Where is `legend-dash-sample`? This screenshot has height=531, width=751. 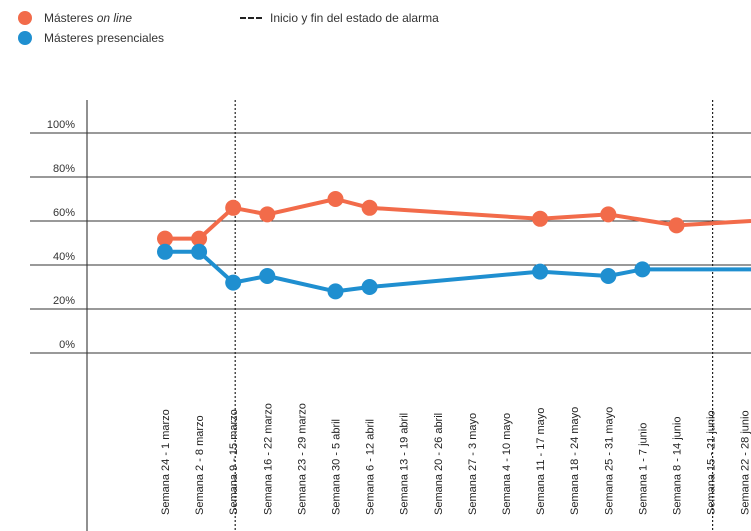
legend-dash-sample is located at coordinates (251, 18).